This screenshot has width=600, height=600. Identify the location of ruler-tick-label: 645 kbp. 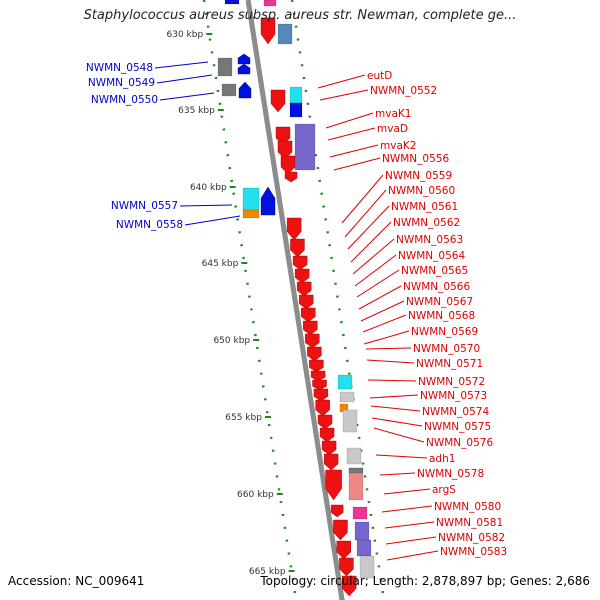
(220, 264).